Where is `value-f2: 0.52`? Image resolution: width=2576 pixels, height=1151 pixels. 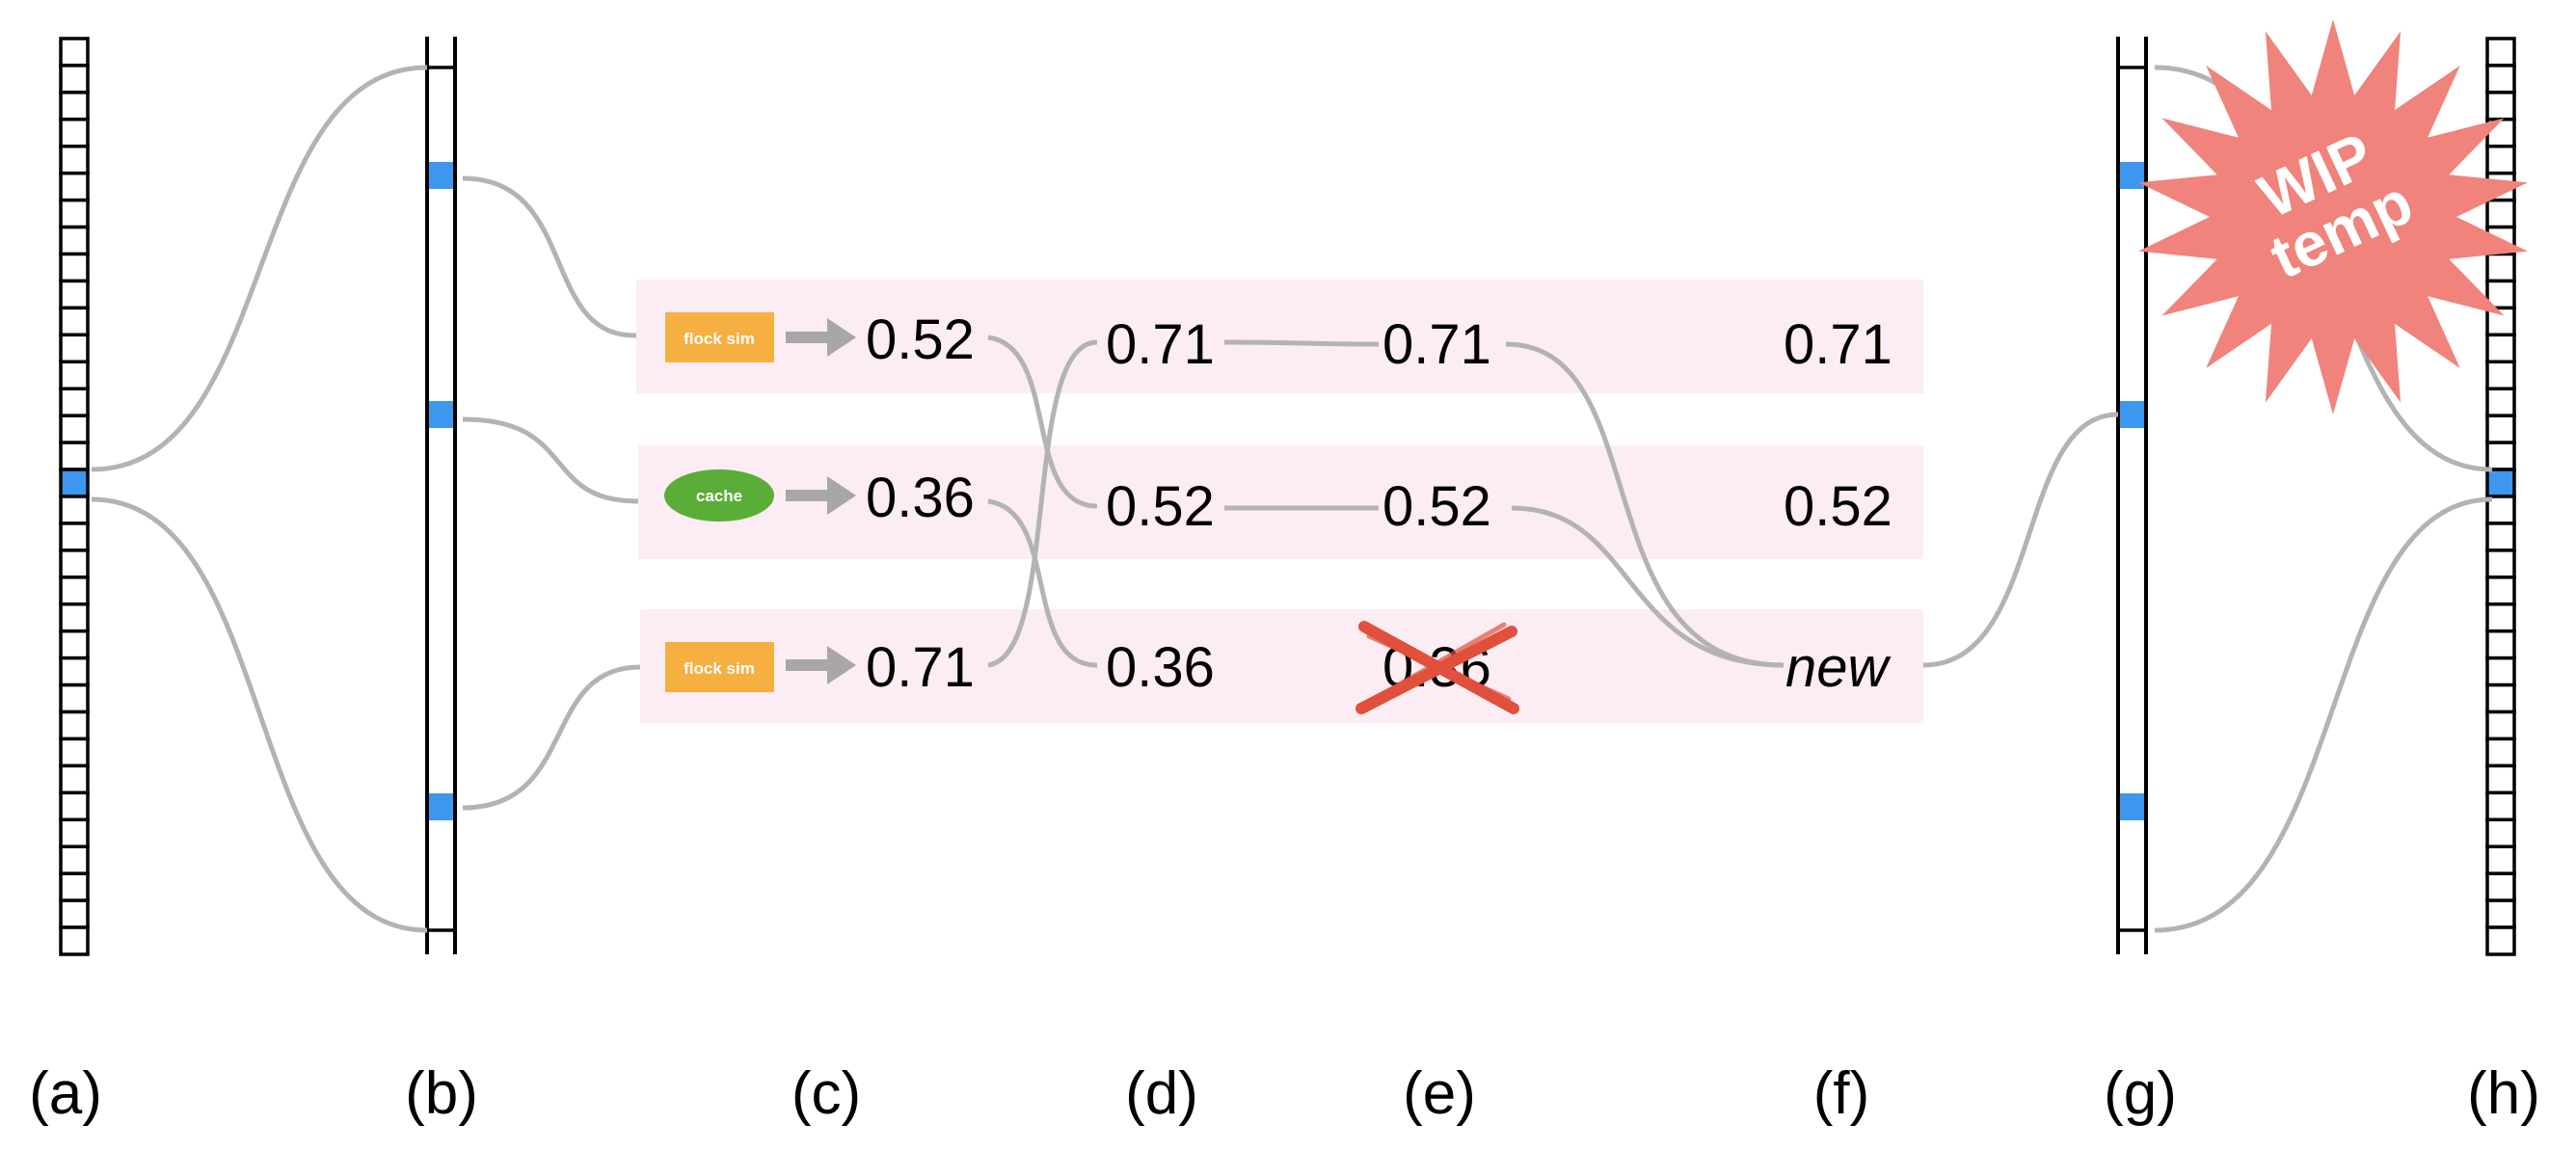
value-f2: 0.52 is located at coordinates (1838, 506).